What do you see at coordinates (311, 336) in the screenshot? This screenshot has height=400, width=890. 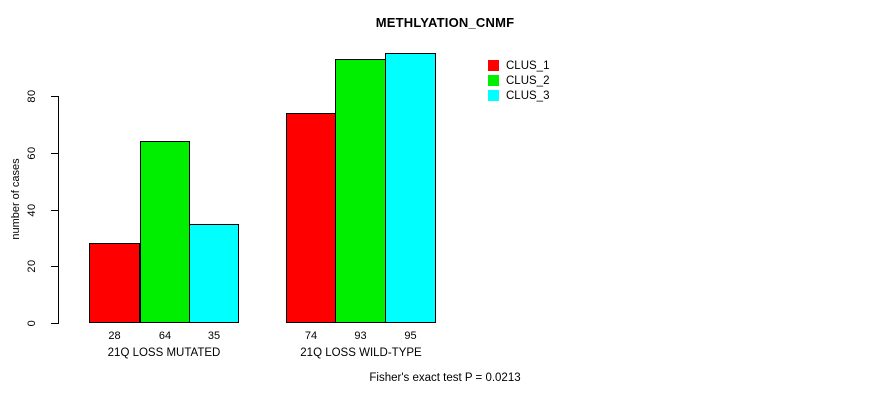 I see `bar-value-group2-clus1: 74` at bounding box center [311, 336].